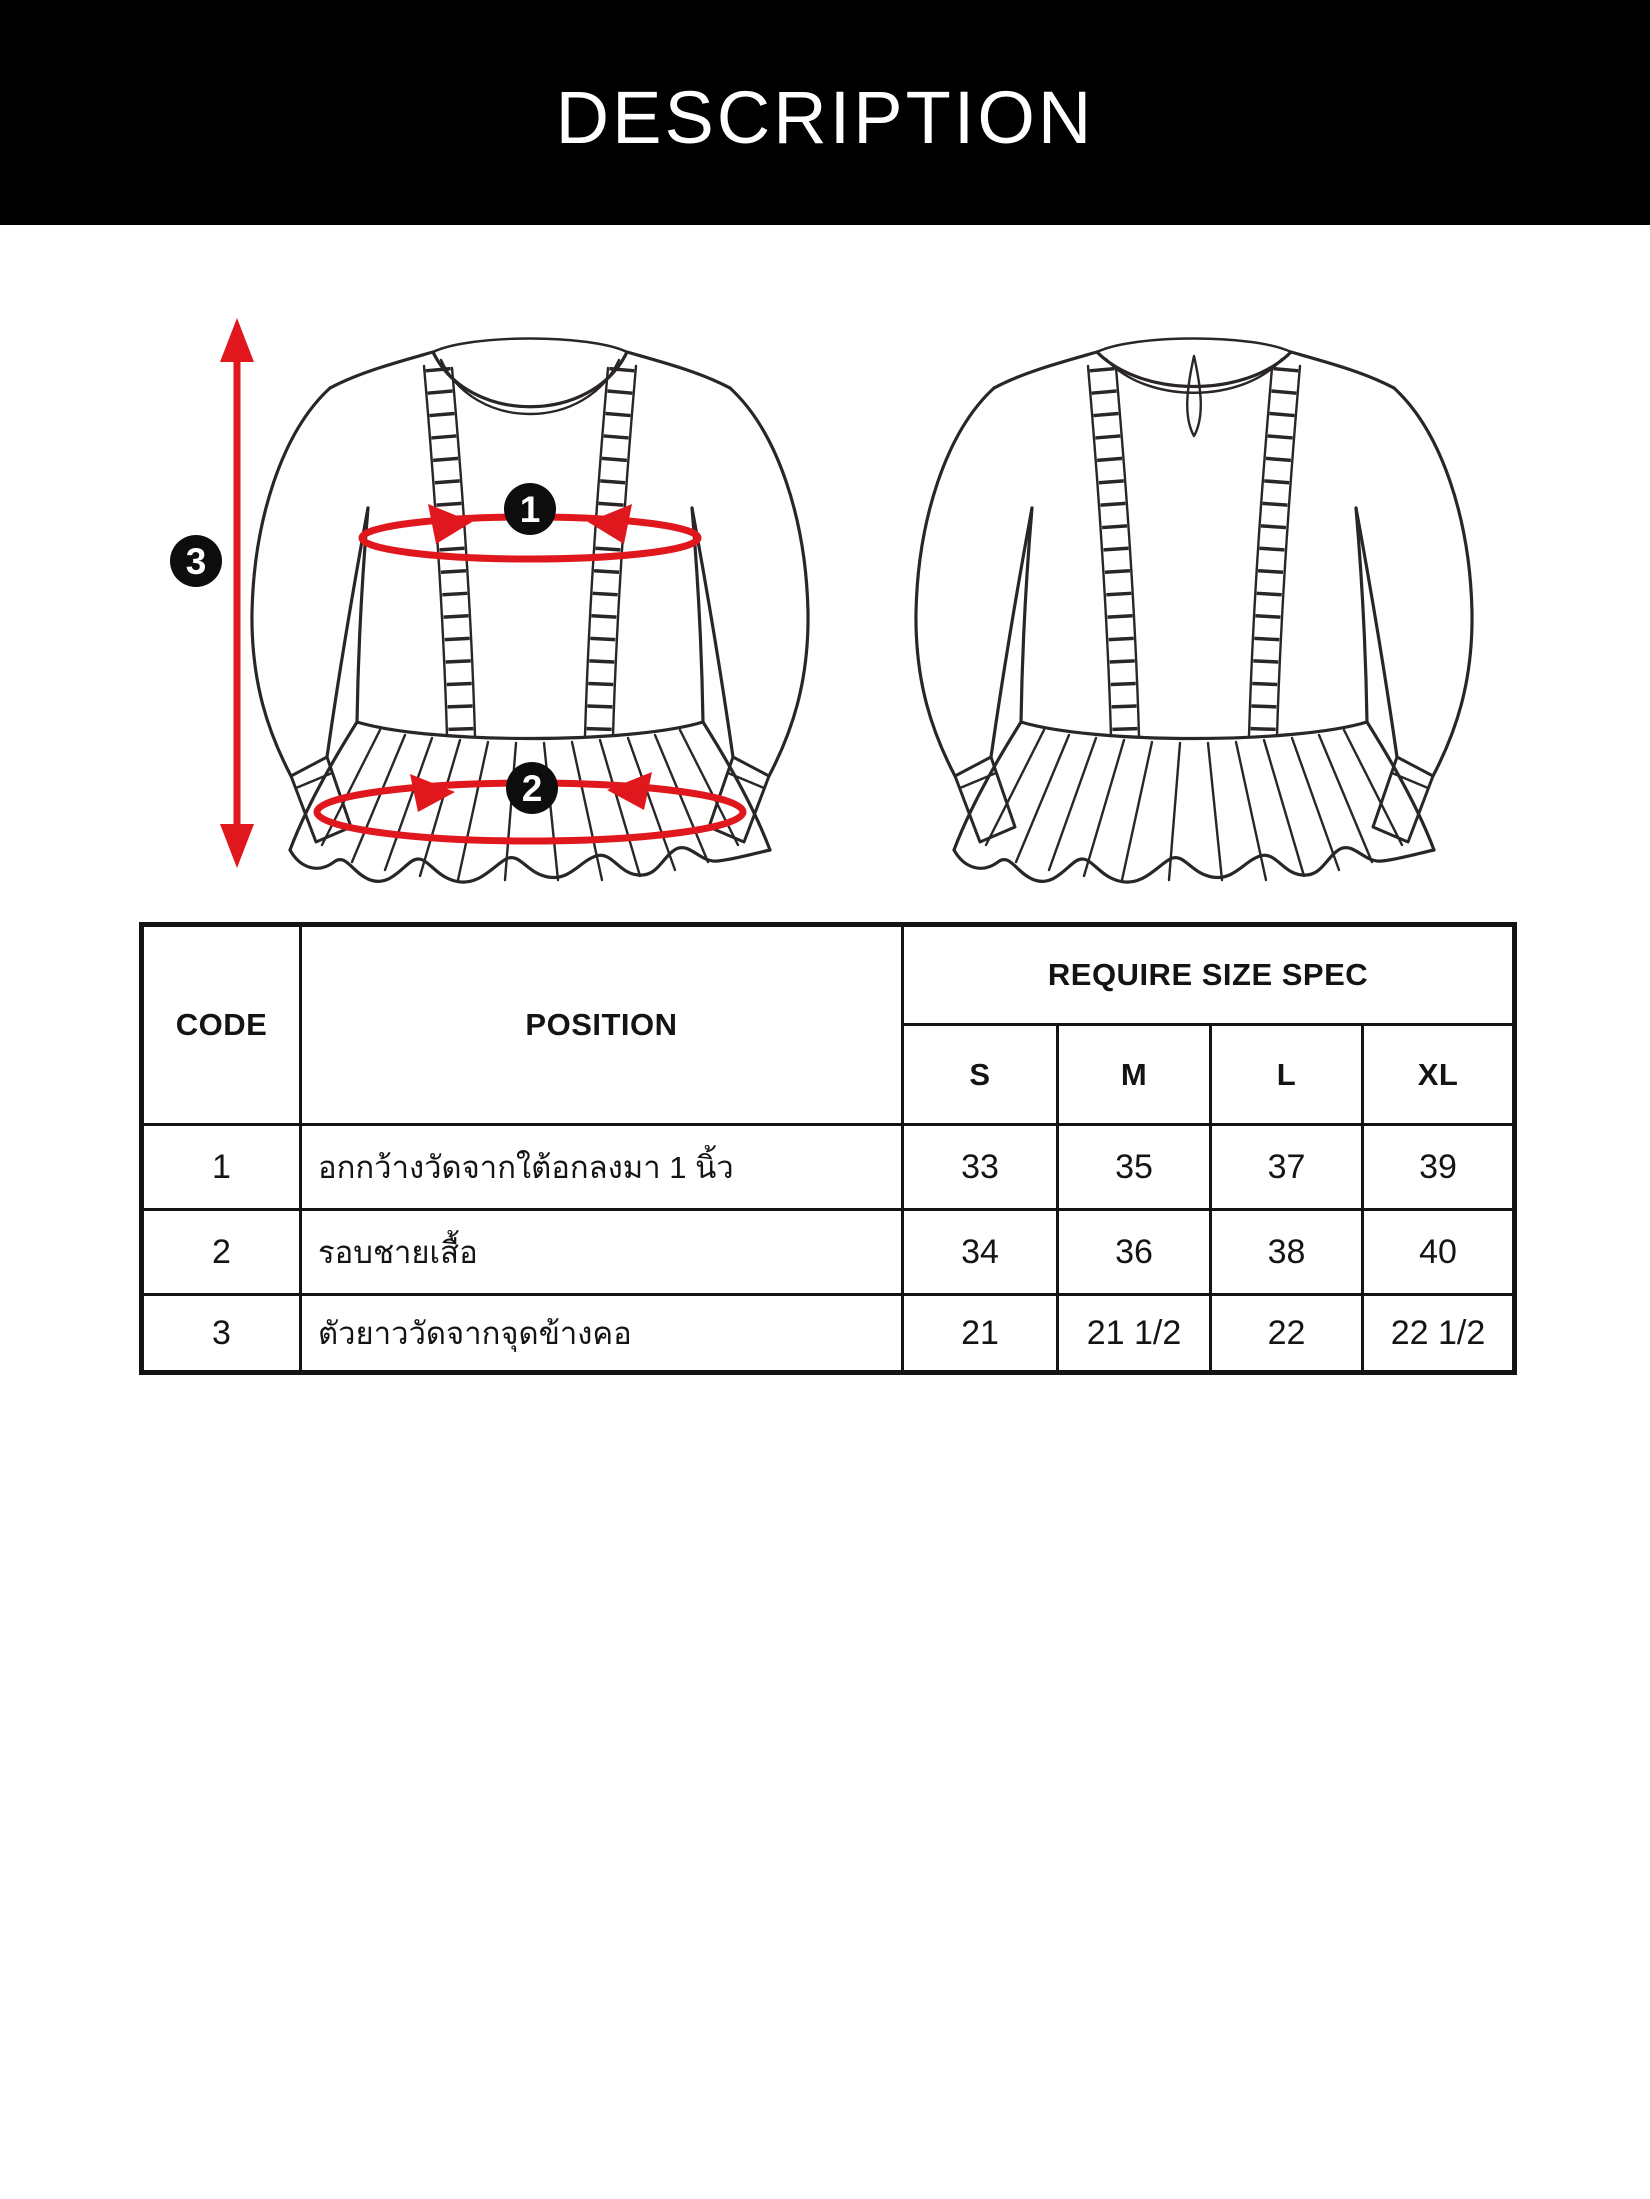 This screenshot has width=1650, height=2199. I want to click on row-value-l: 38, so click(1286, 1252).